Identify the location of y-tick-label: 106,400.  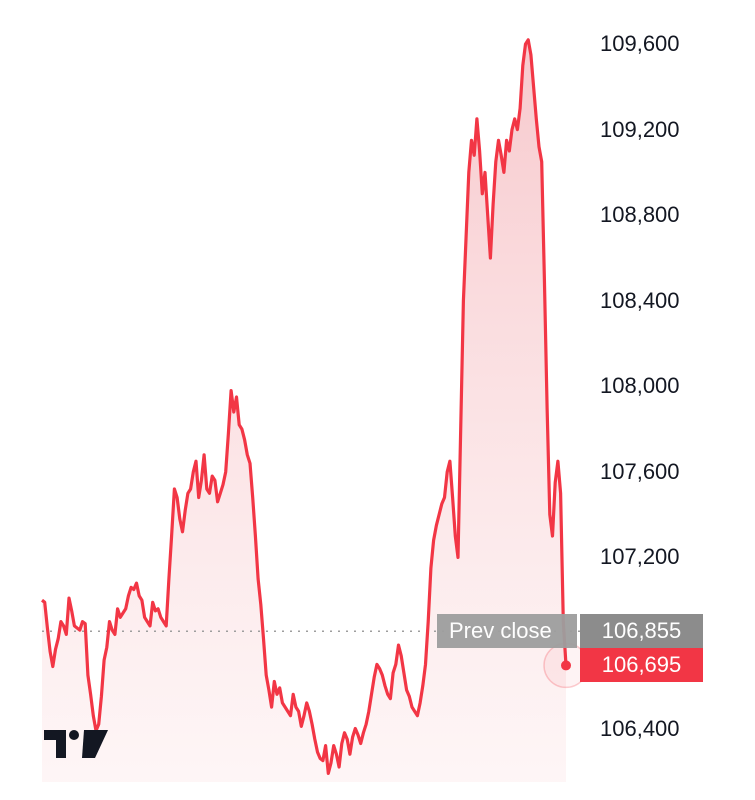
(640, 728).